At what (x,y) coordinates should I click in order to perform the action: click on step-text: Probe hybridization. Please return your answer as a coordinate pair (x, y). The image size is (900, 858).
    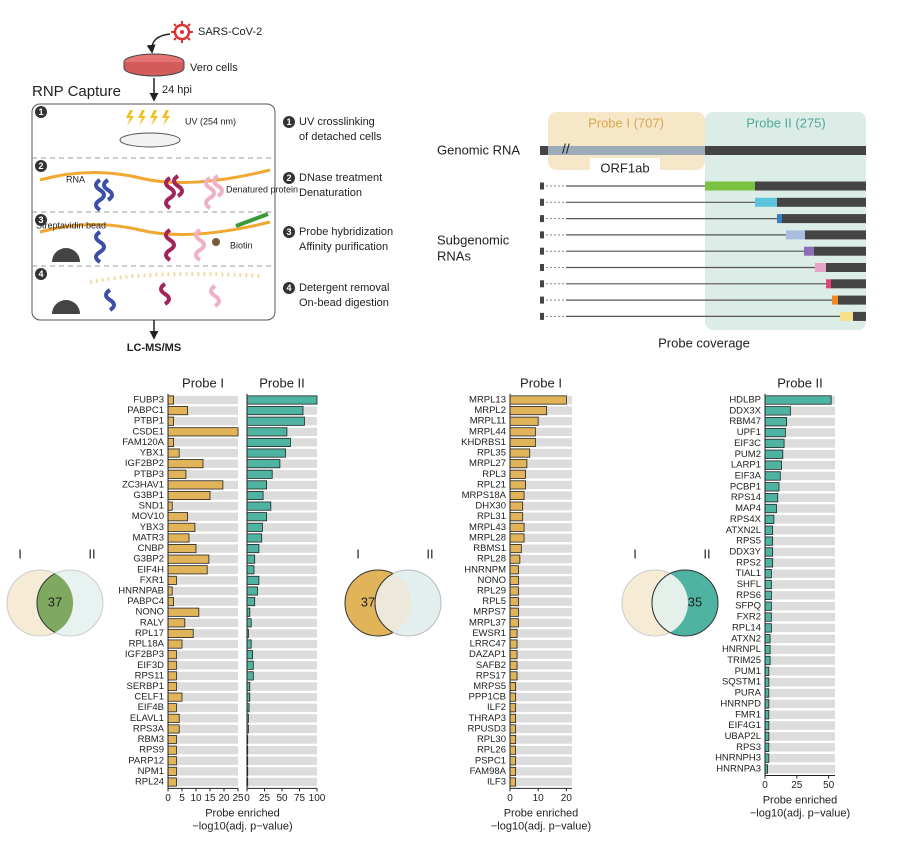
    Looking at the image, I should click on (346, 232).